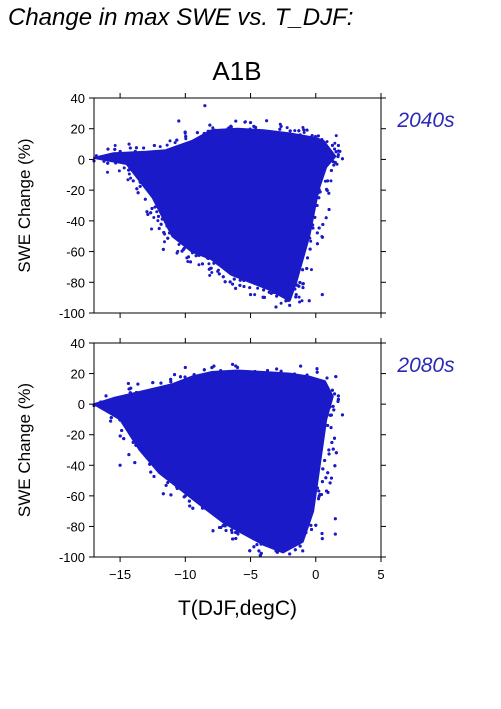 This screenshot has width=501, height=709. I want to click on x-tick-label: 0, so click(315, 574).